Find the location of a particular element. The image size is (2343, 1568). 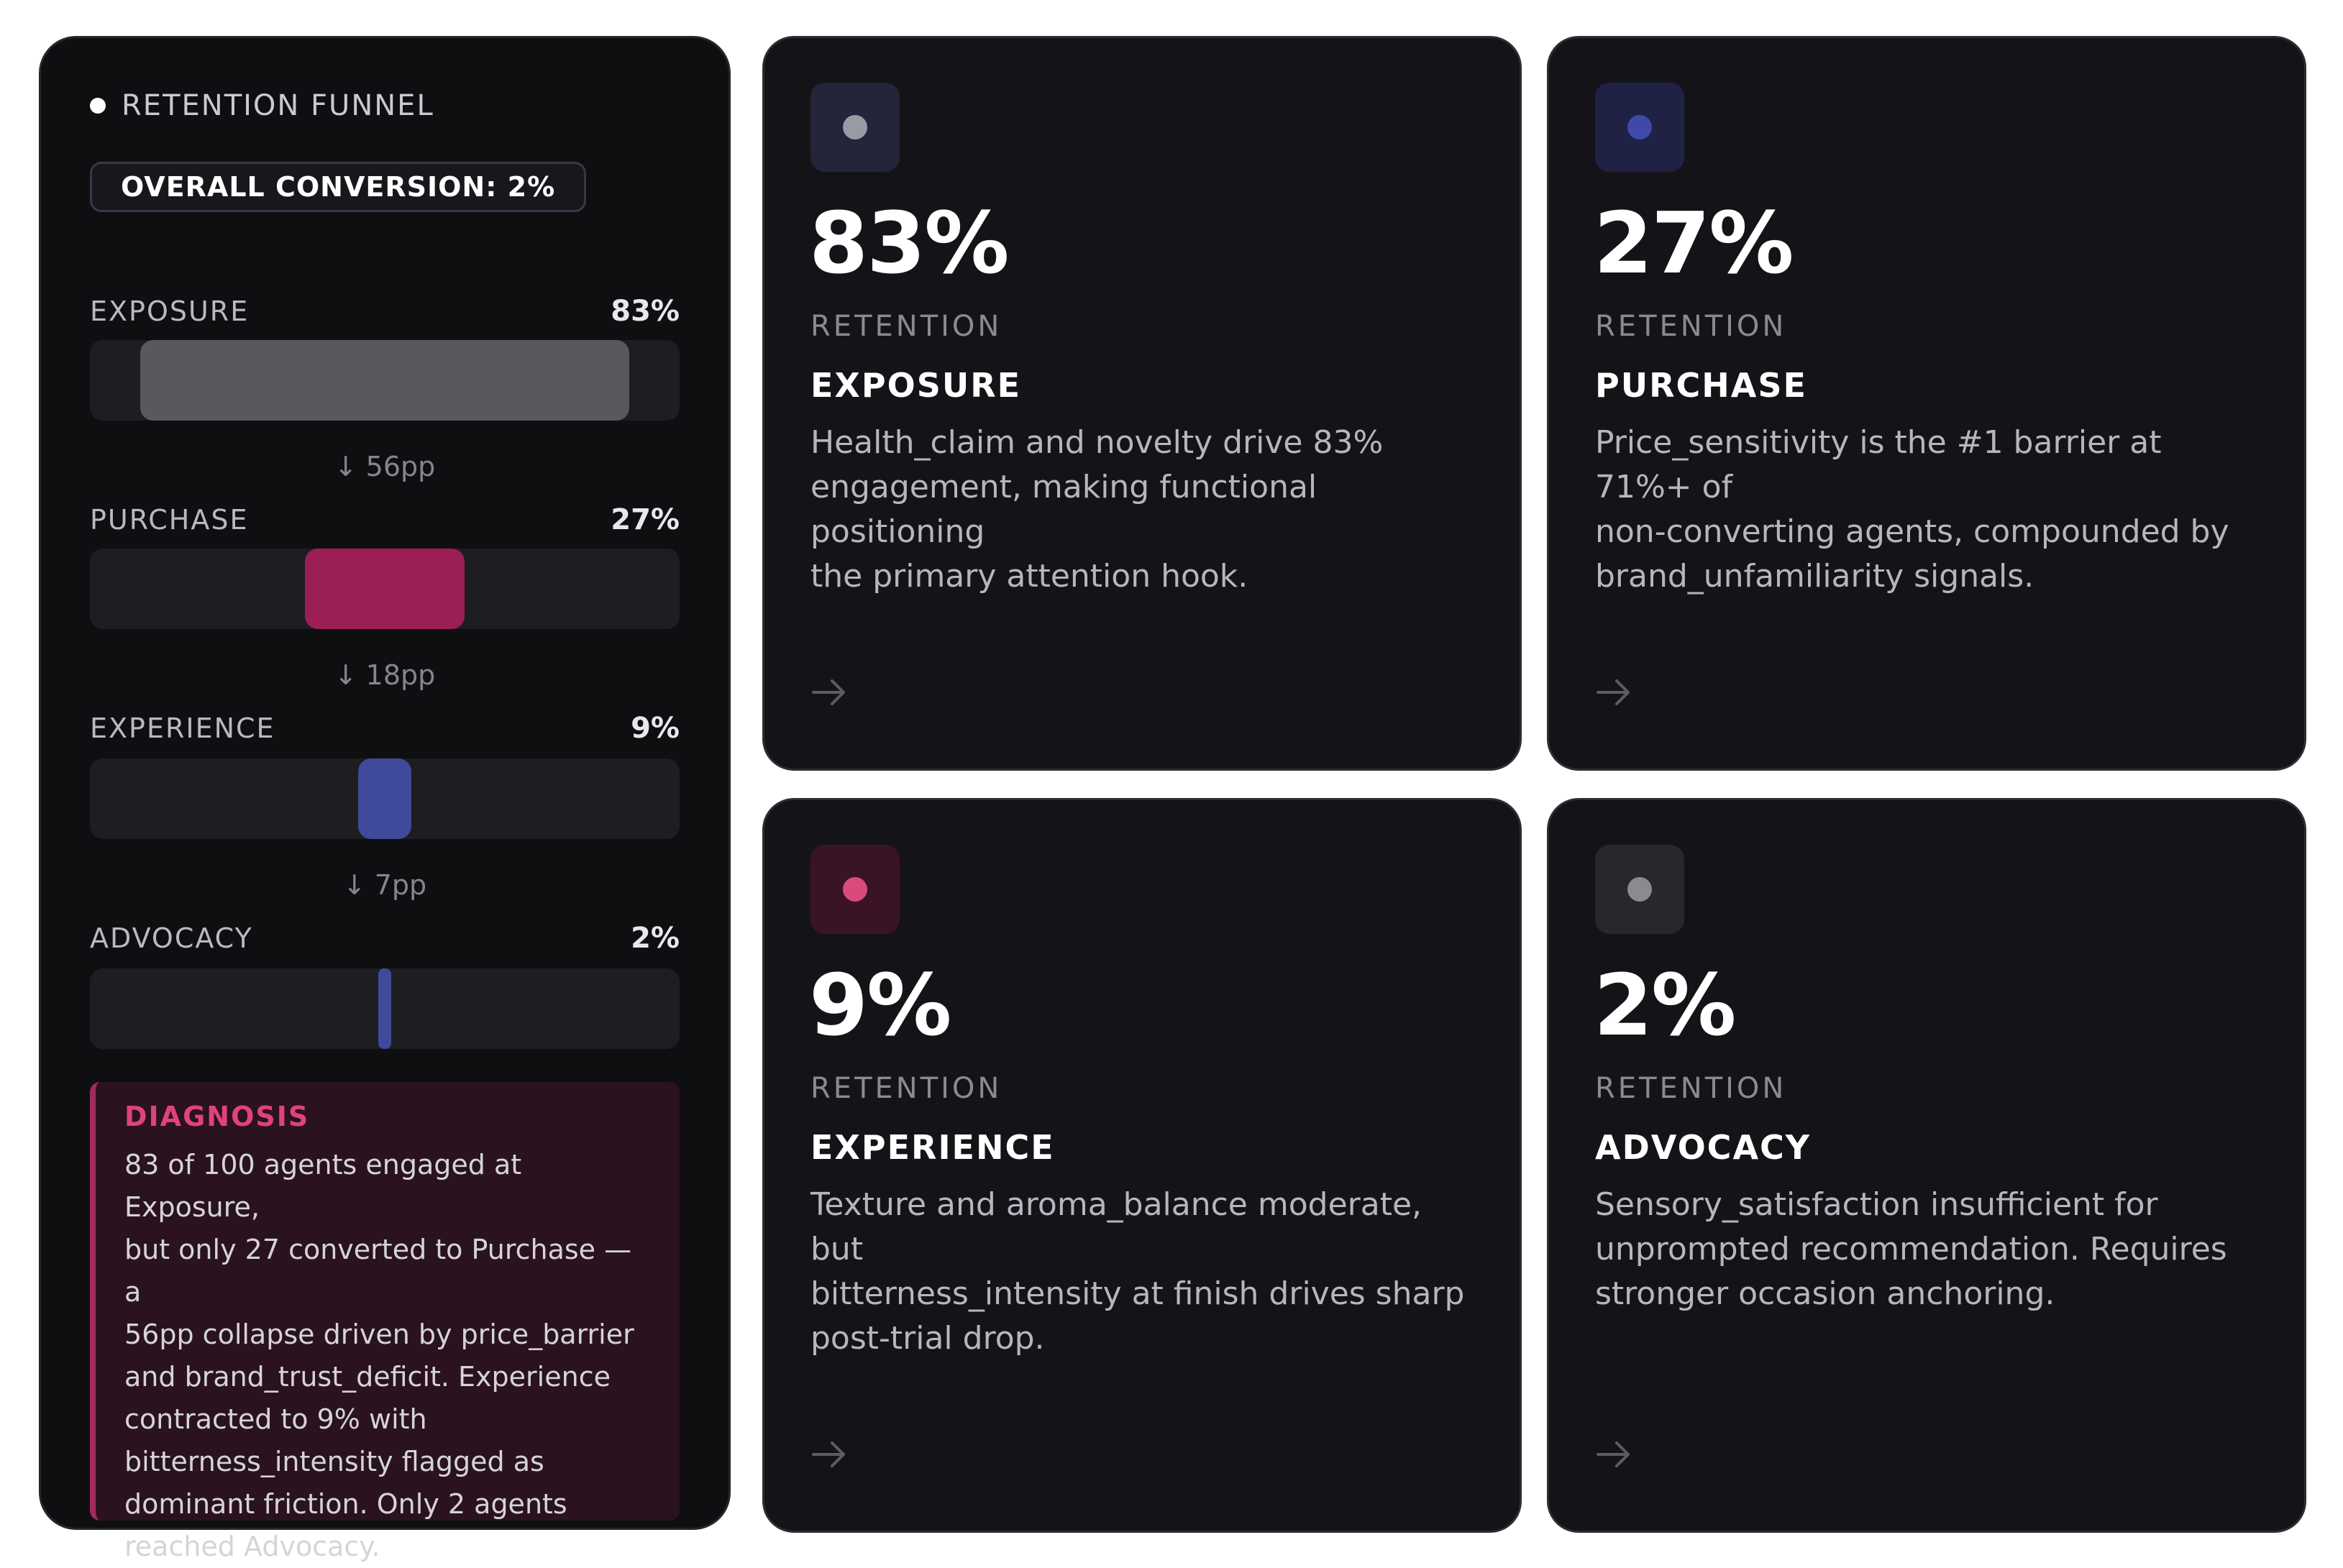

stage-bar-purchase is located at coordinates (385, 589).